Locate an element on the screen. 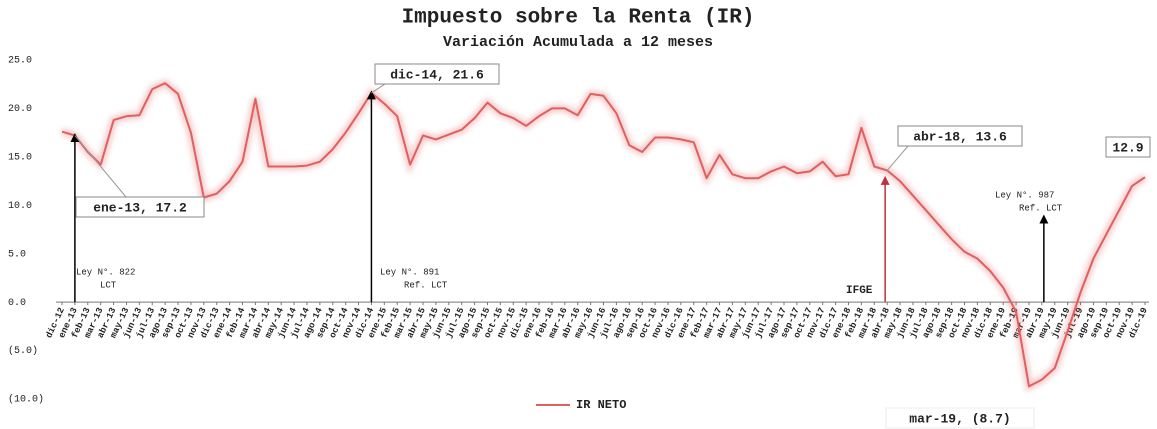  y-tick-label: 5.0 is located at coordinates (17, 254).